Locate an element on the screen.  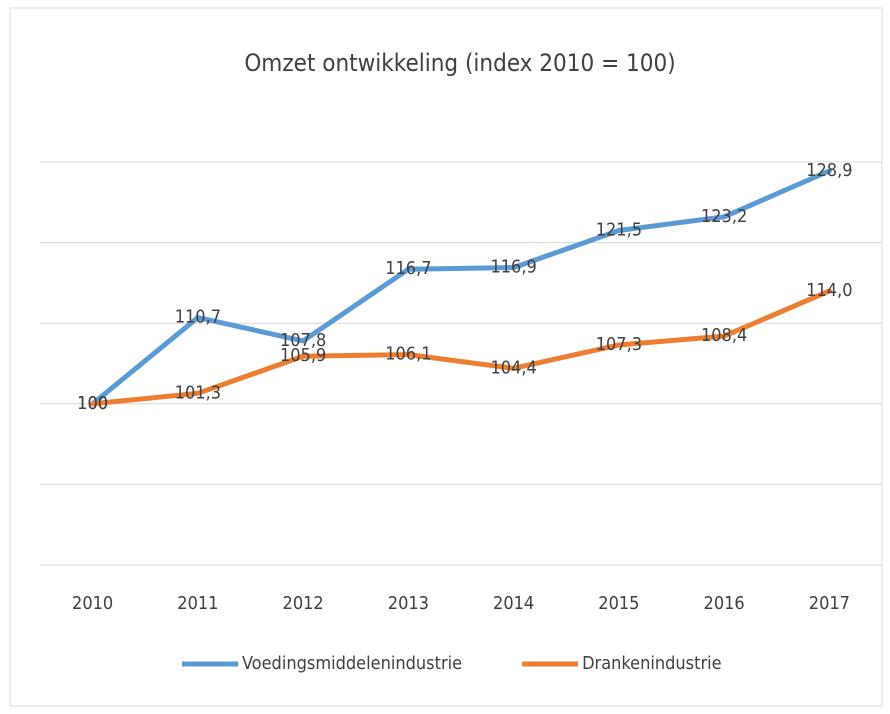
x-tick-label: 2013 is located at coordinates (408, 603).